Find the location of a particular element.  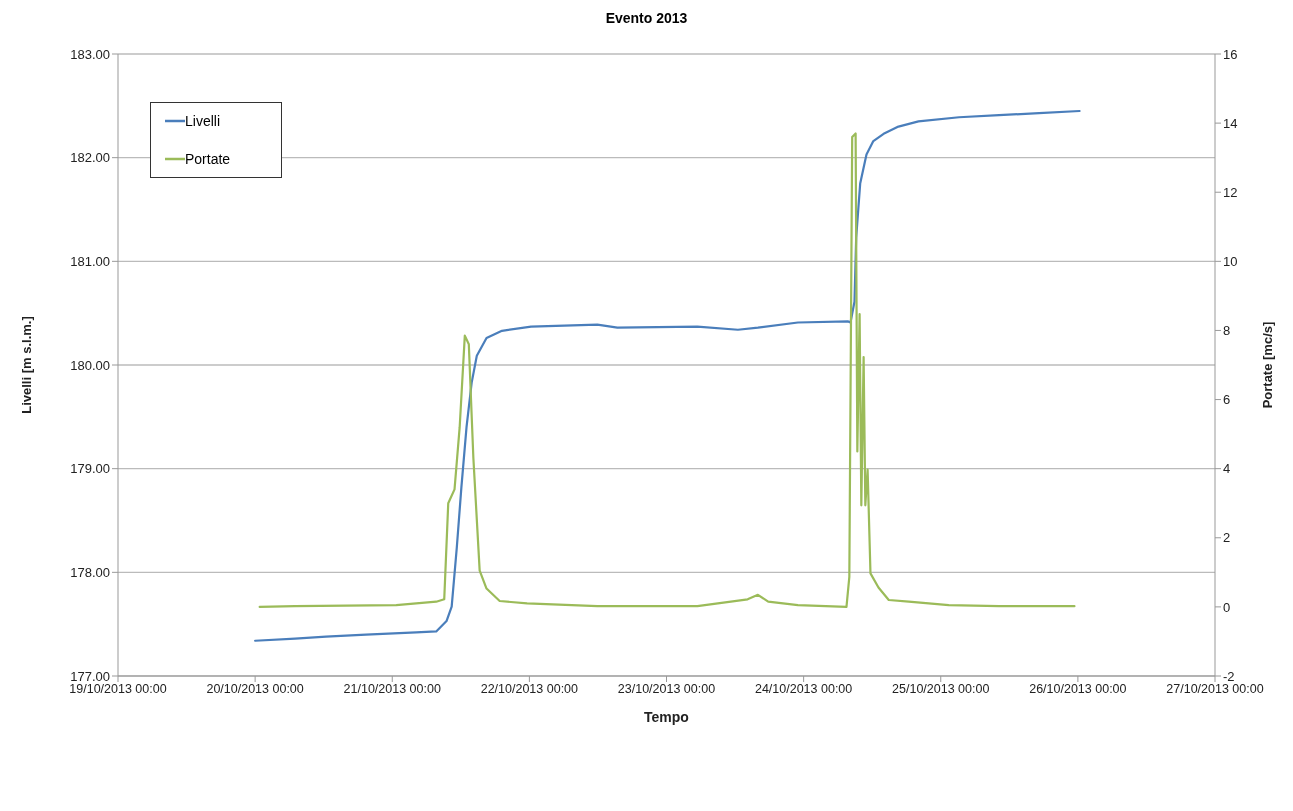

y2-axis-title: Portate [mc/s] is located at coordinates (1267, 365).